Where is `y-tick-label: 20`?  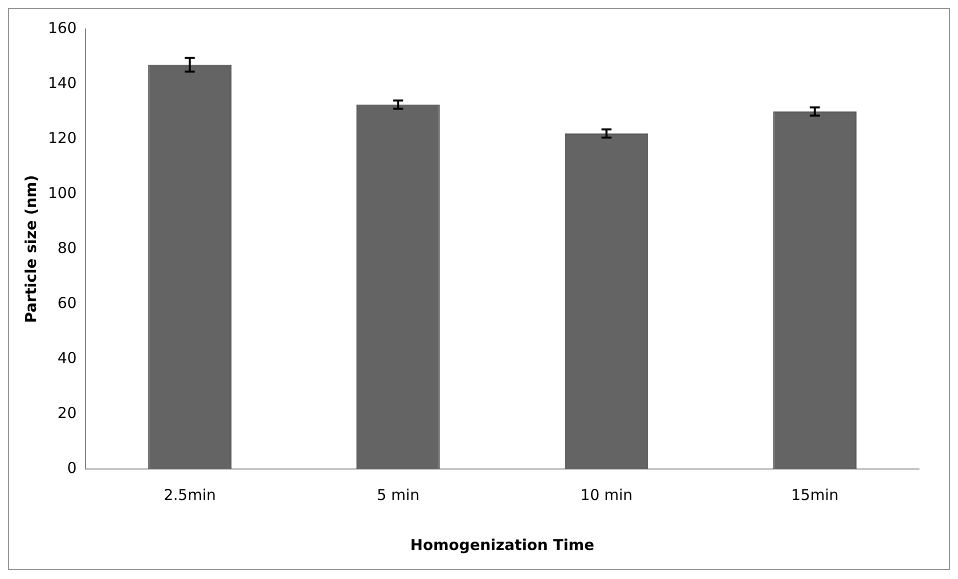 y-tick-label: 20 is located at coordinates (67, 413).